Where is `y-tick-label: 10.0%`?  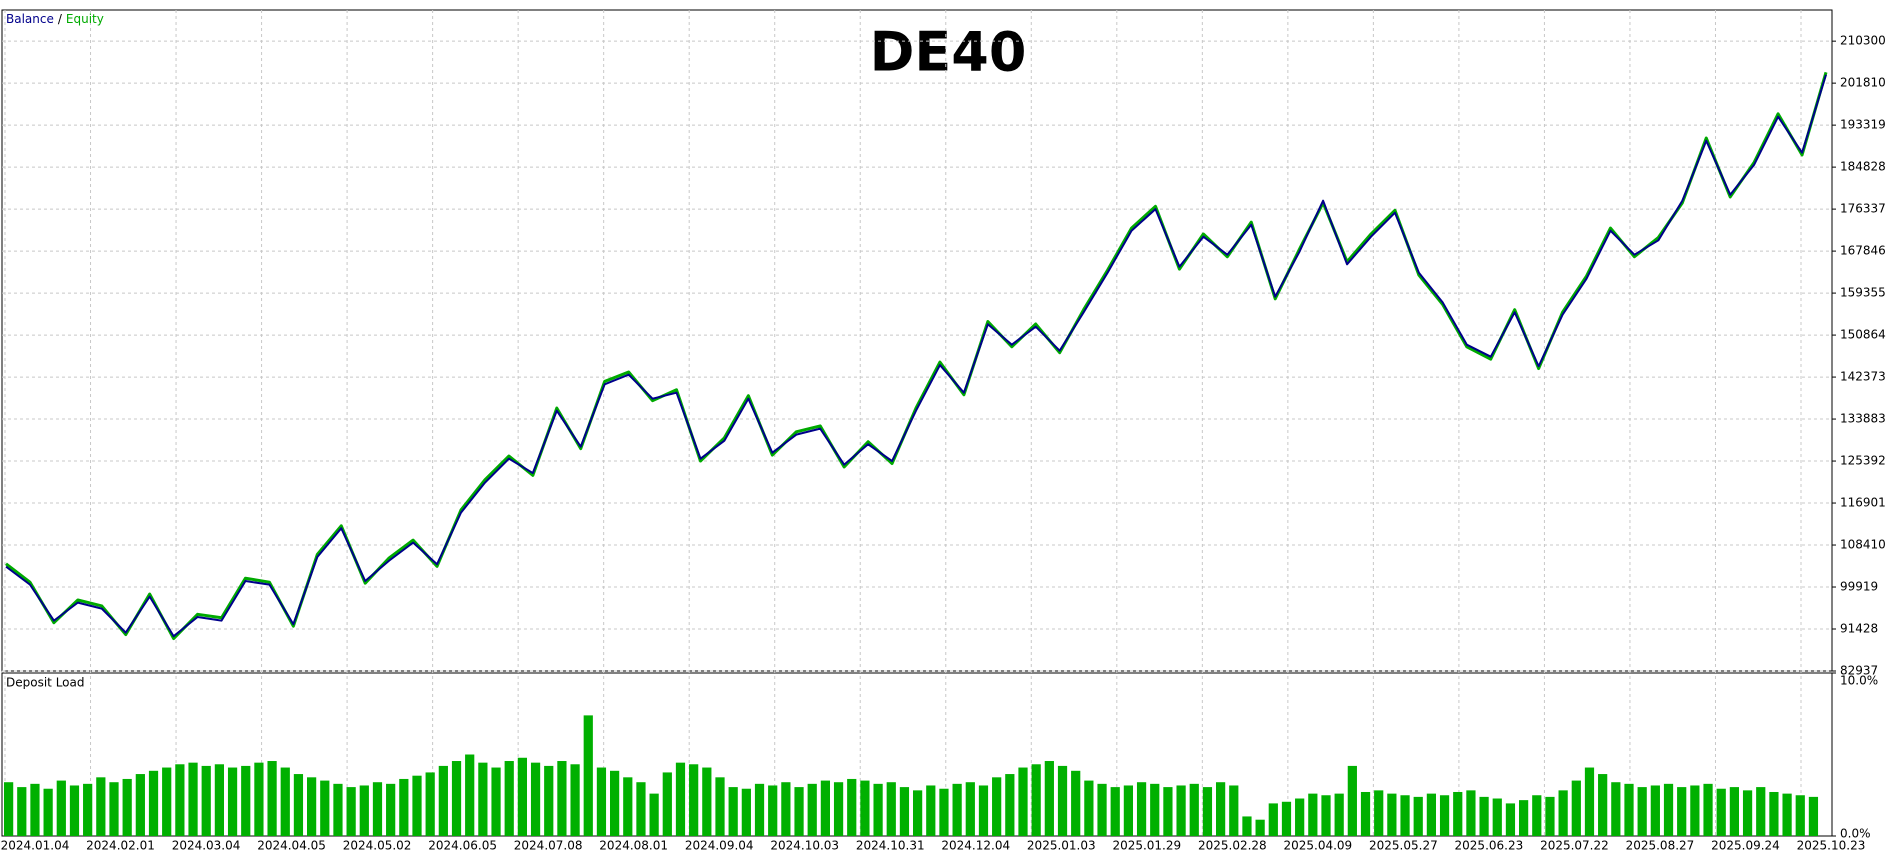 y-tick-label: 10.0% is located at coordinates (1859, 681).